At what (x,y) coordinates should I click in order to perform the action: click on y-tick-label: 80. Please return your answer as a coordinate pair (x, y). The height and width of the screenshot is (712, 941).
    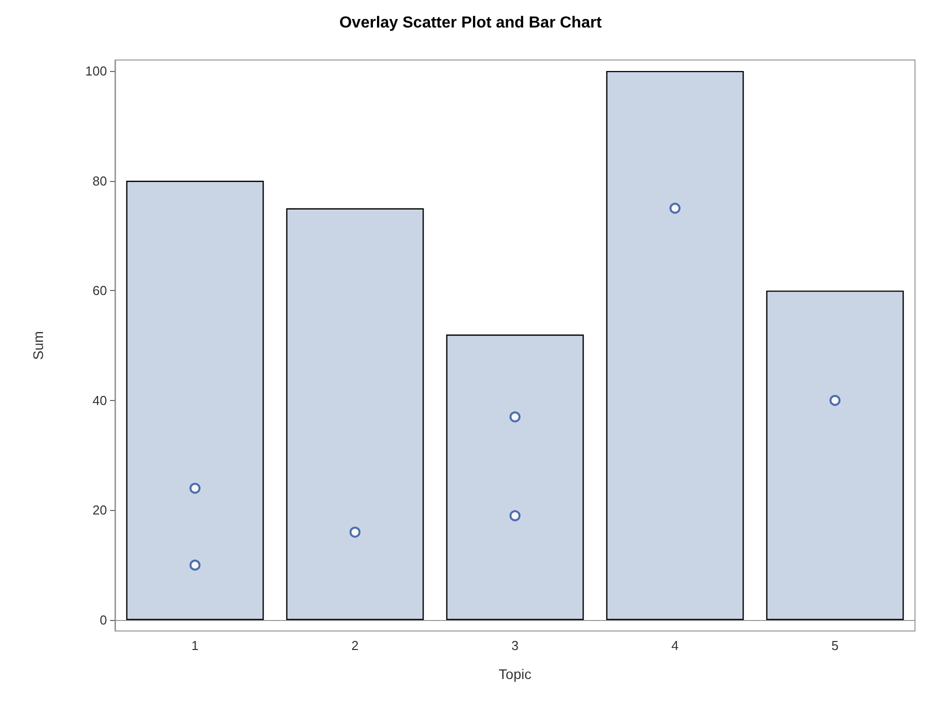
    Looking at the image, I should click on (99, 180).